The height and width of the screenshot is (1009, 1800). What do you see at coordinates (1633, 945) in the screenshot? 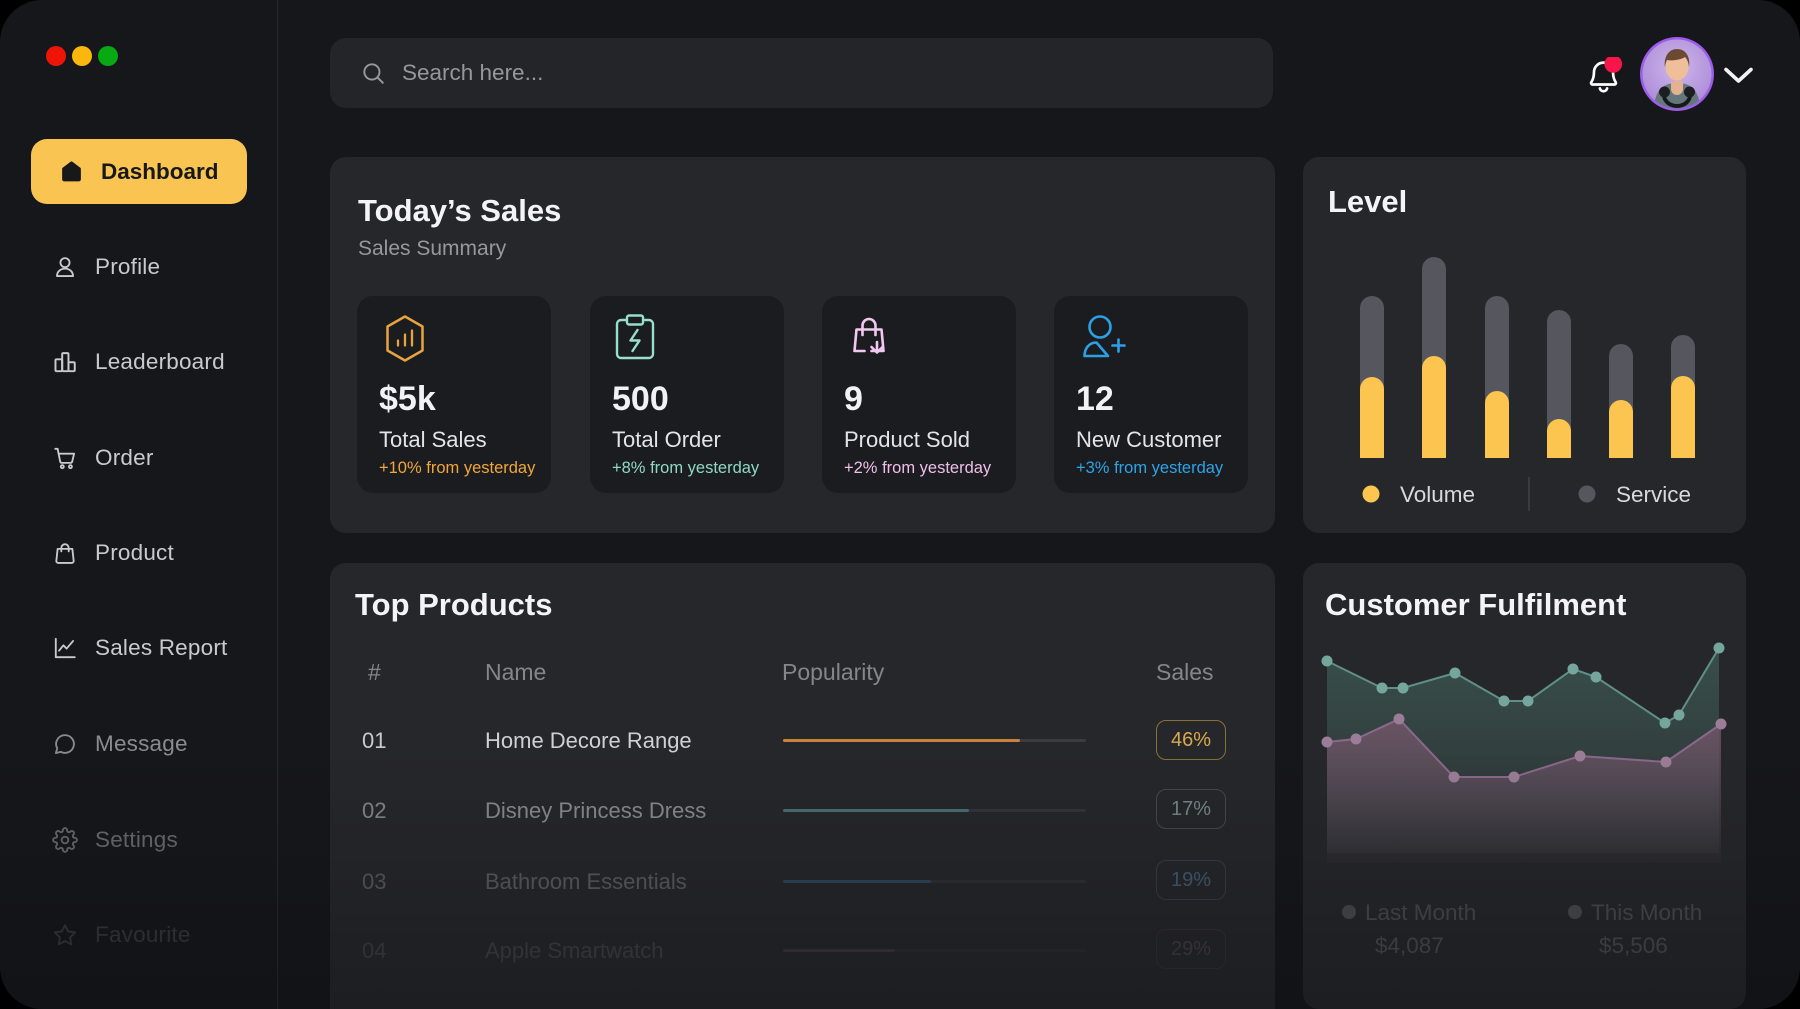
I see `svg-text: $5,506` at bounding box center [1633, 945].